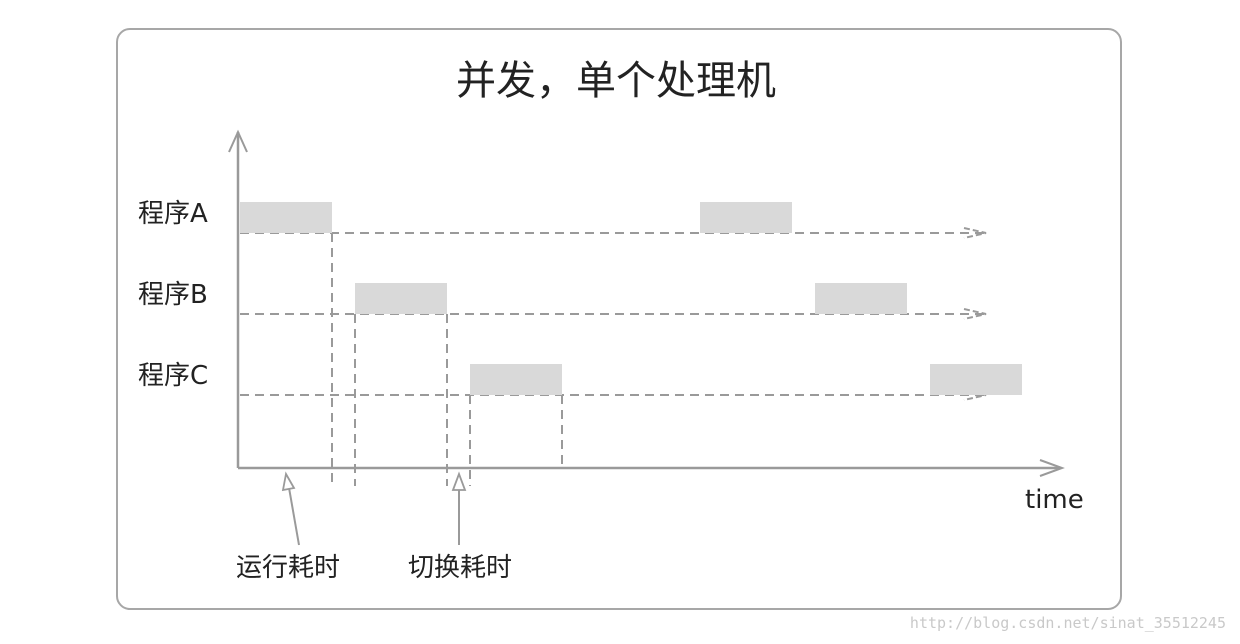 This screenshot has width=1240, height=644. What do you see at coordinates (460, 568) in the screenshot?
I see `switch-time-label: 切换耗时` at bounding box center [460, 568].